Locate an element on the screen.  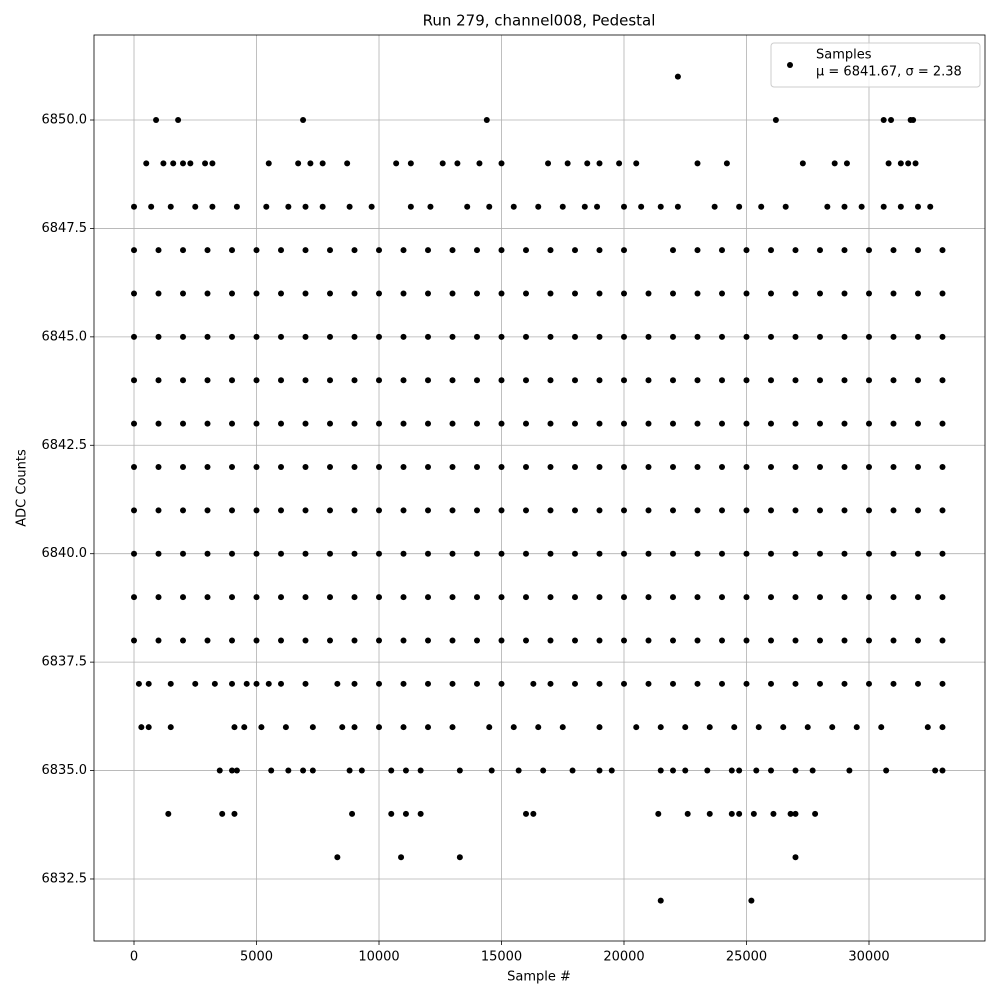
x-tick-label: 15000 is located at coordinates (501, 957).